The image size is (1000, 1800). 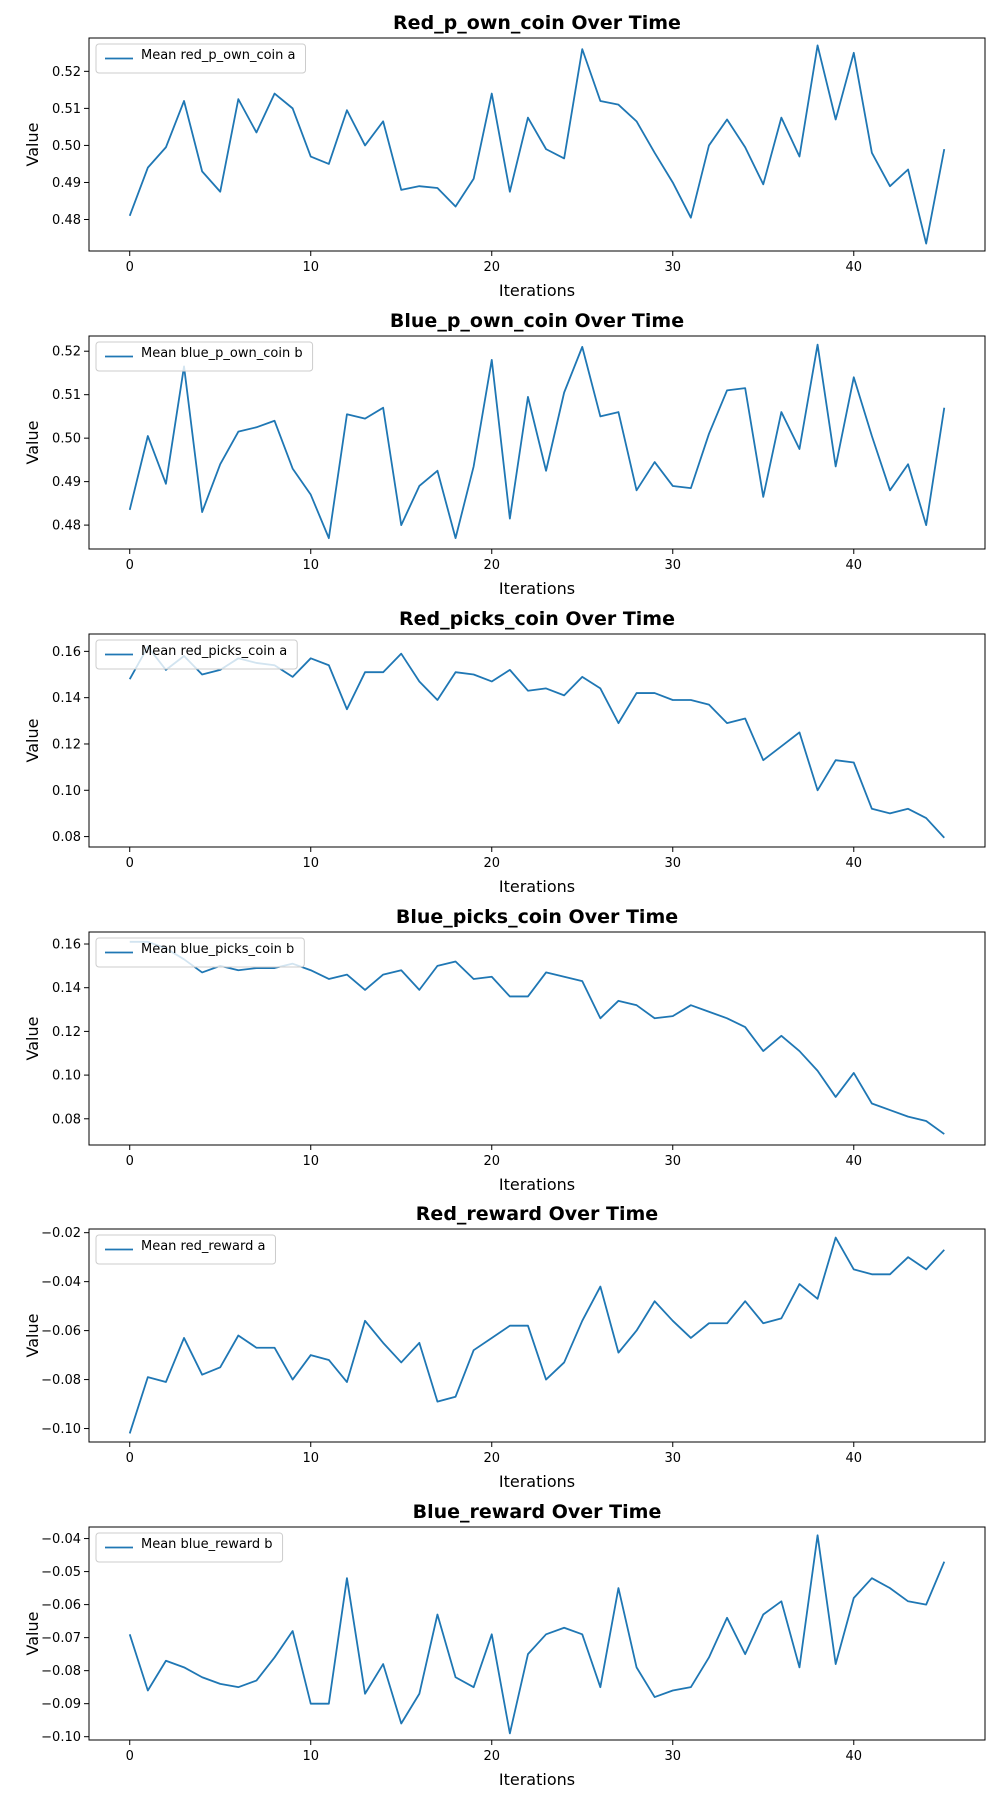 I want to click on legend-label: Mean red_p_own_coin a, so click(x=218, y=55).